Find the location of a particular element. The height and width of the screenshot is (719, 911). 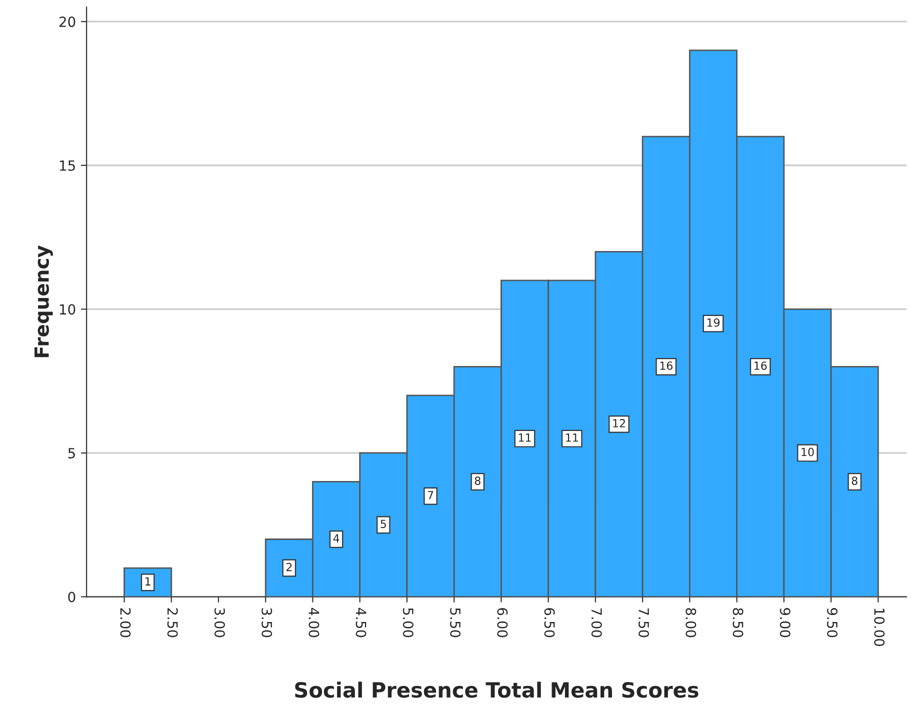

y-axis-title: Frequency is located at coordinates (43, 301).